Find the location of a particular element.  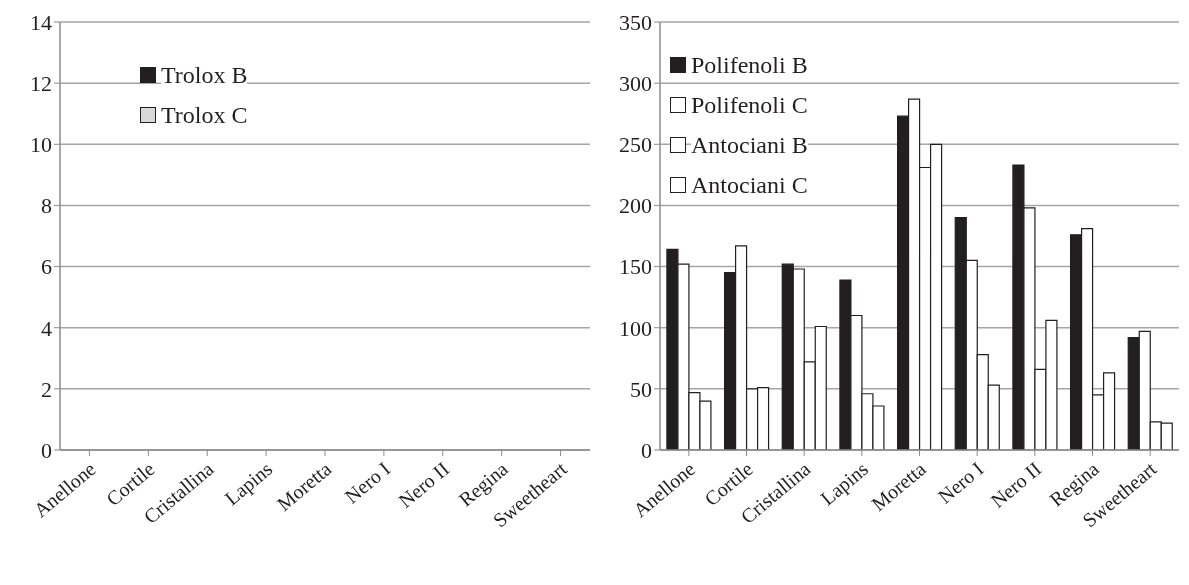

y-tick-label: 8 is located at coordinates (46, 206).